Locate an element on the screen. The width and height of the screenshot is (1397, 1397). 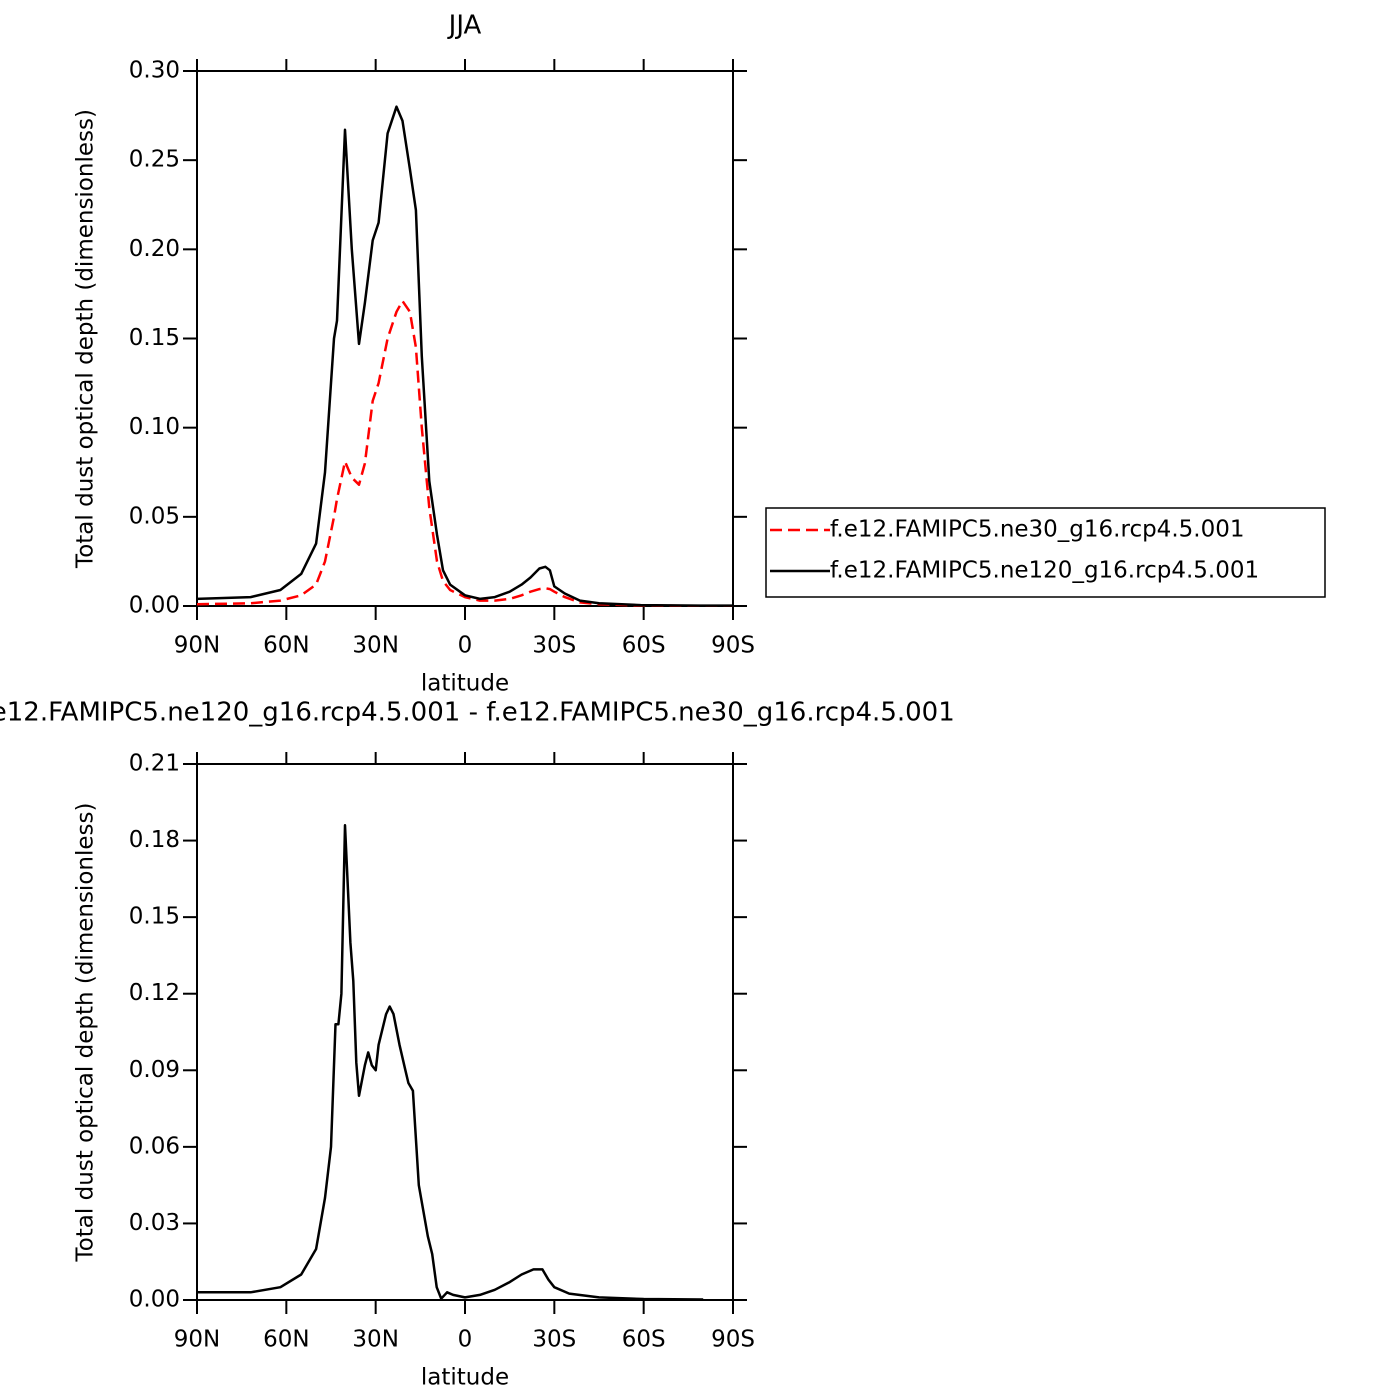
y-tick-label: 0.20 is located at coordinates (154, 249).